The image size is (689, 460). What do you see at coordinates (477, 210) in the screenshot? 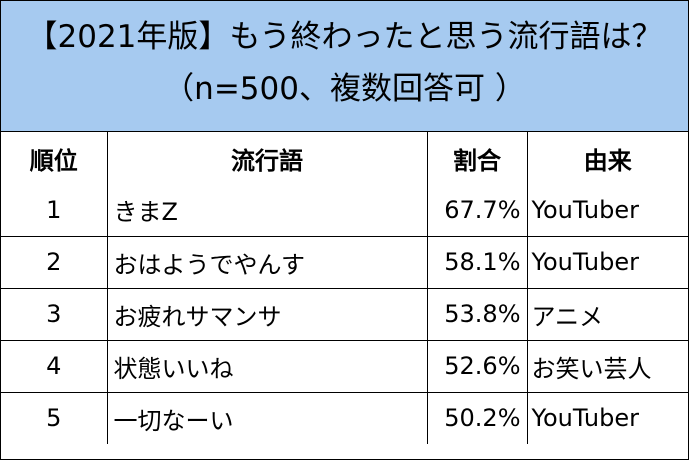
I see `table-cell: 67.7%` at bounding box center [477, 210].